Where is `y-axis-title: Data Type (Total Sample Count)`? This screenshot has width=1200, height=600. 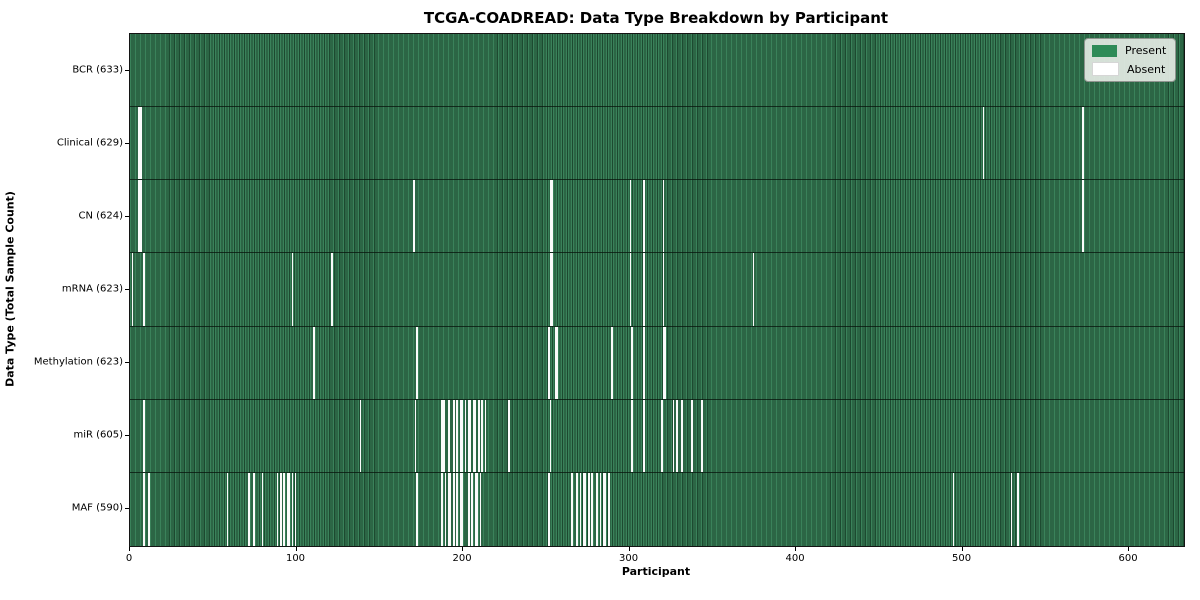
y-axis-title: Data Type (Total Sample Count) is located at coordinates (10, 289).